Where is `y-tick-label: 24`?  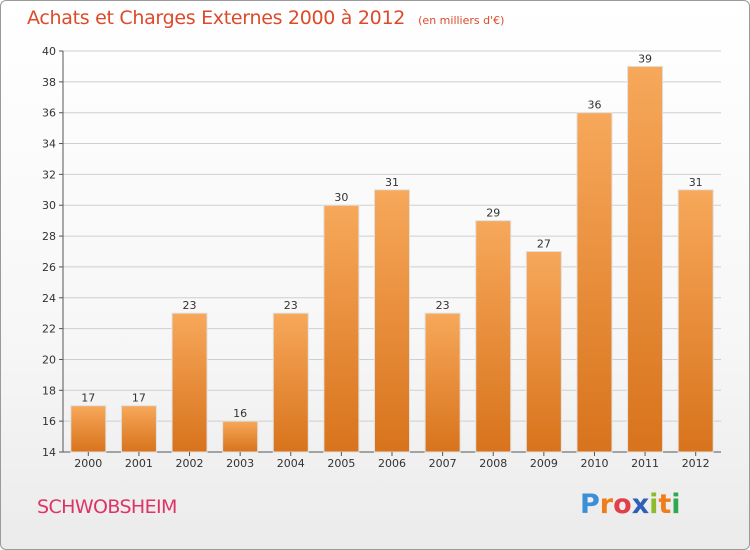
y-tick-label: 24 is located at coordinates (49, 298).